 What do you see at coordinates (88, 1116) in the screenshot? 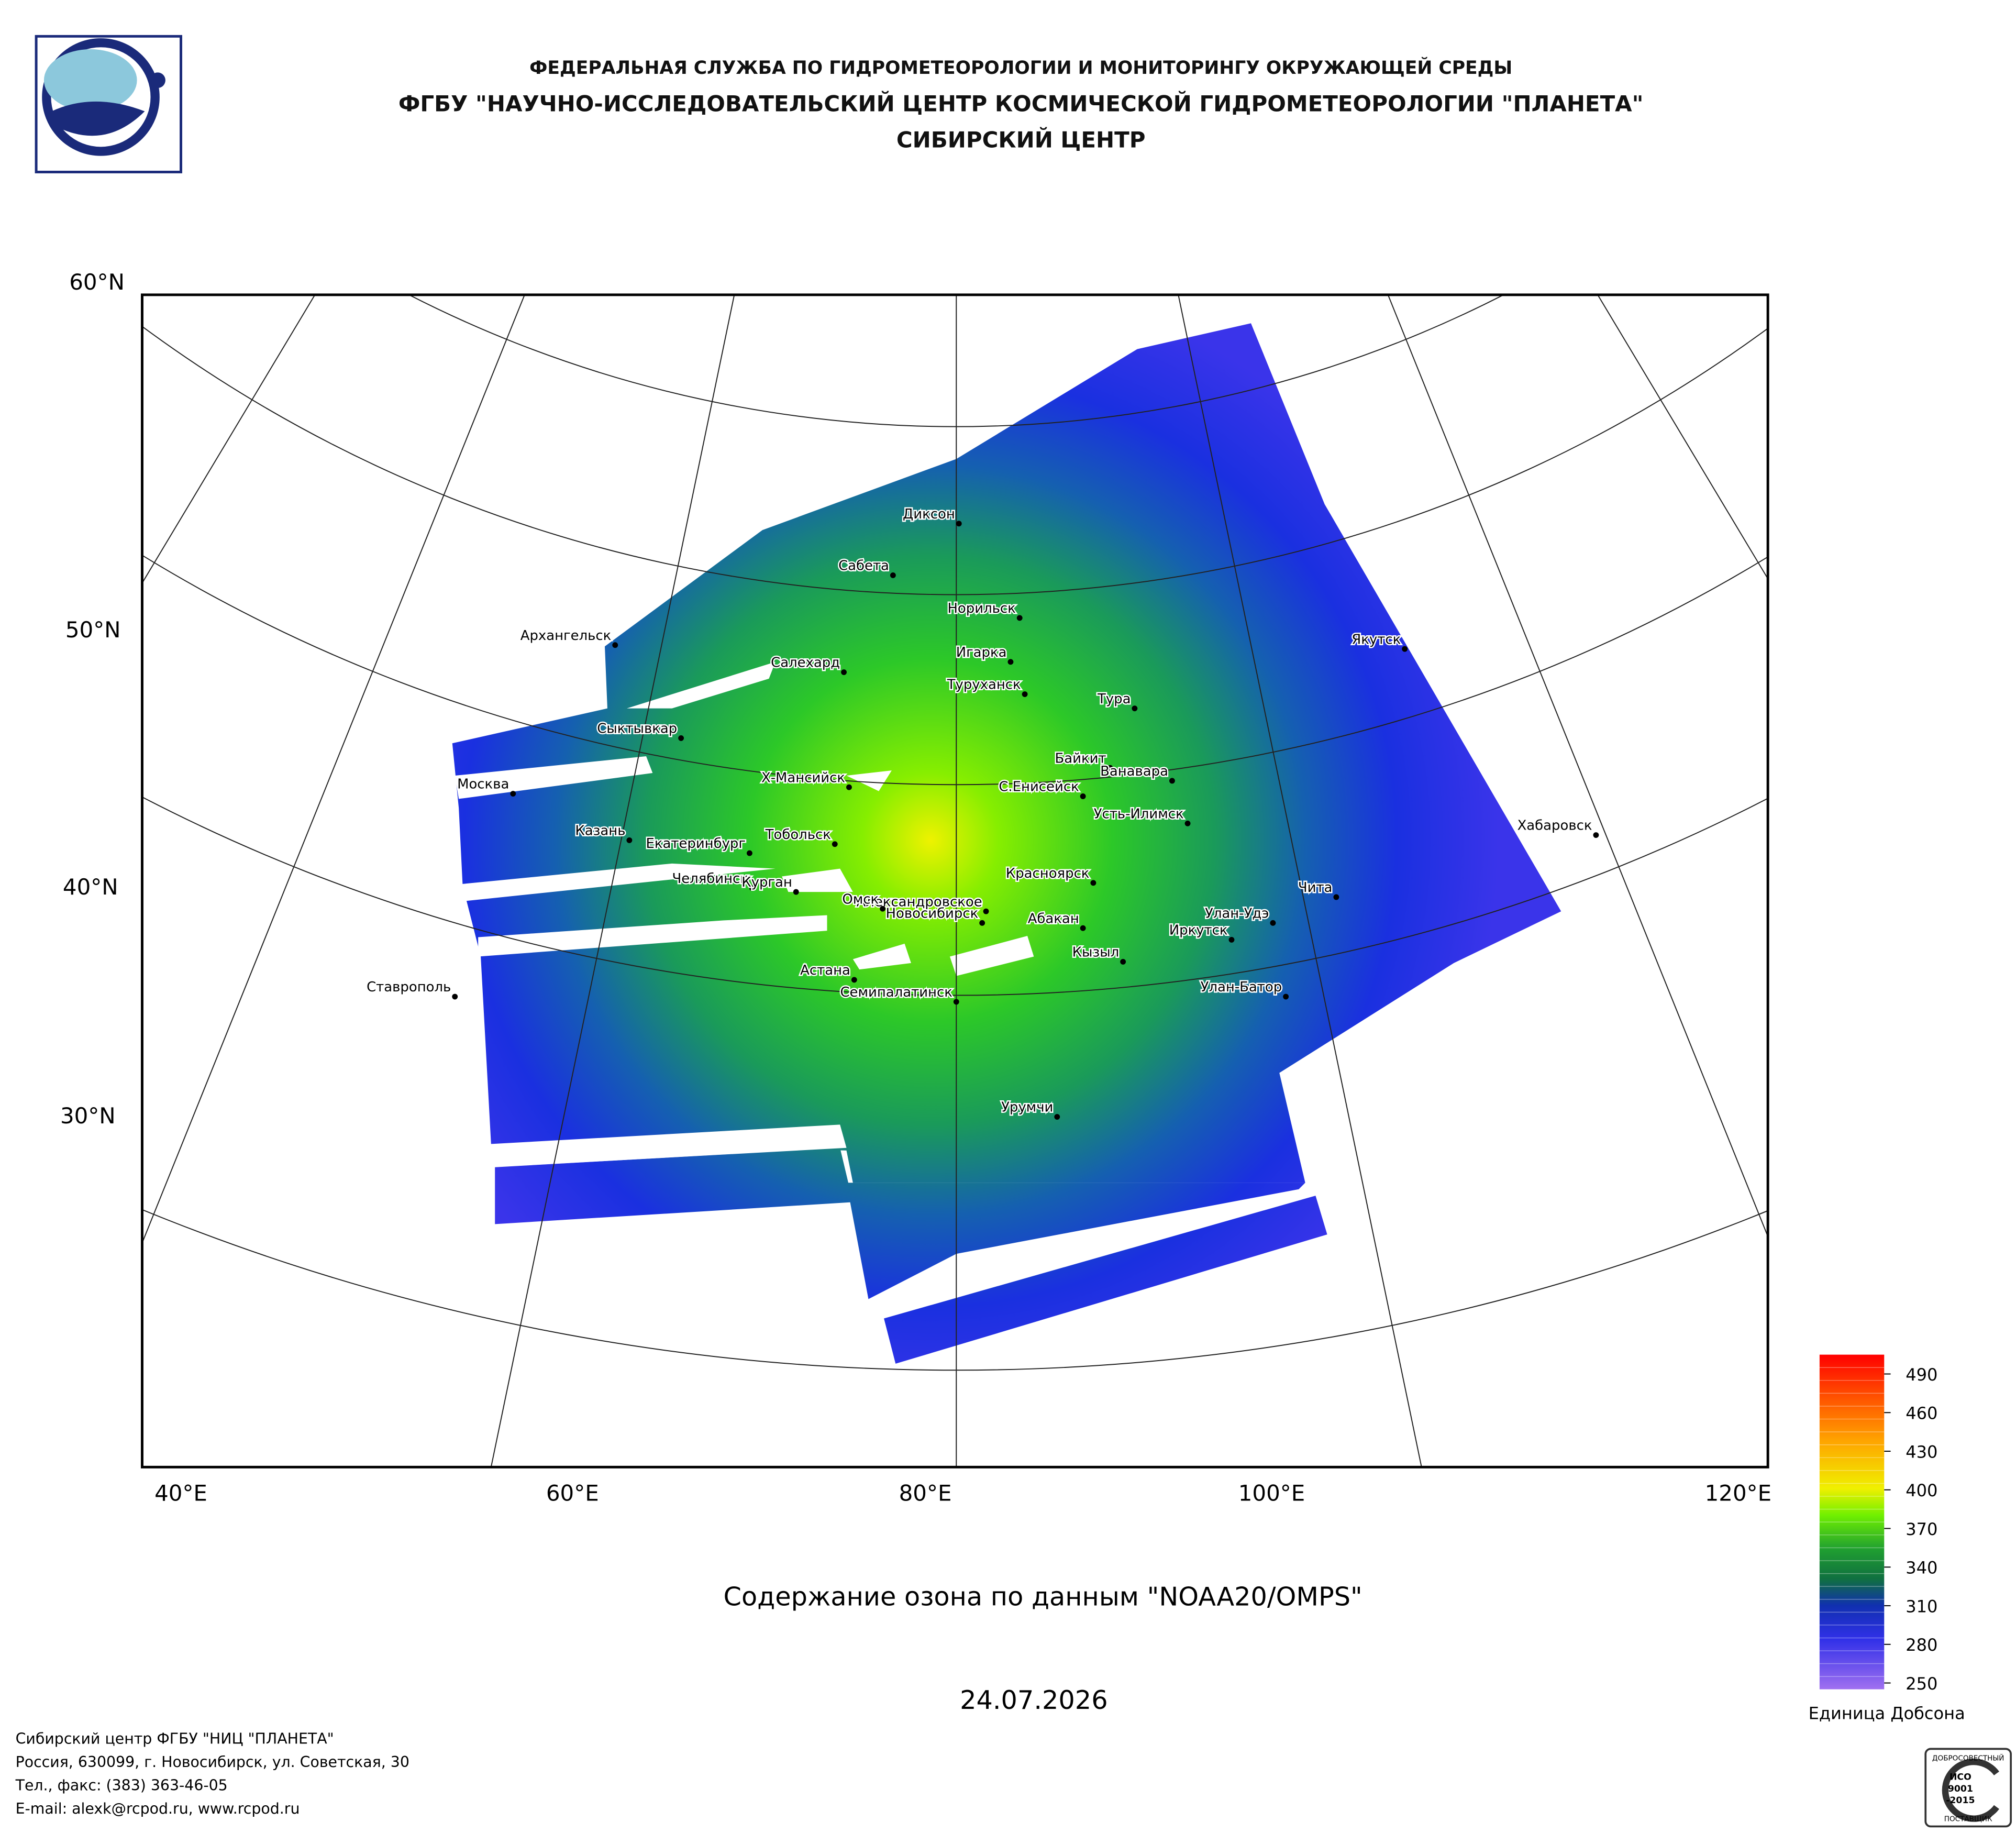
I see `lat-label: 30°N` at bounding box center [88, 1116].